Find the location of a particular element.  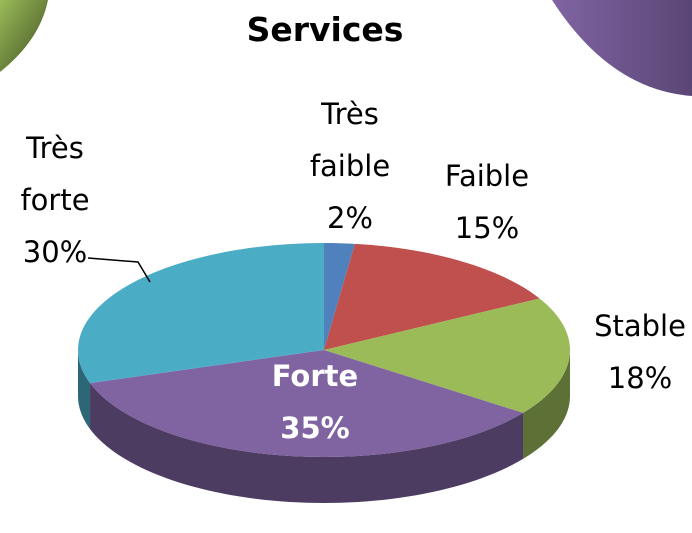

category-label: Stable is located at coordinates (640, 326).